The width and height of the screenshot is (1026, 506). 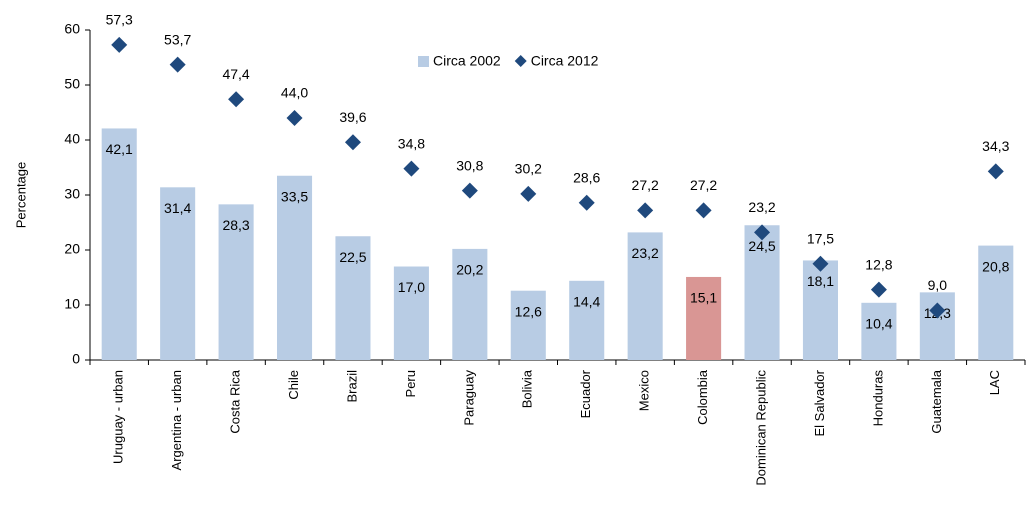 I want to click on point-value-label: 57,3, so click(x=119, y=20).